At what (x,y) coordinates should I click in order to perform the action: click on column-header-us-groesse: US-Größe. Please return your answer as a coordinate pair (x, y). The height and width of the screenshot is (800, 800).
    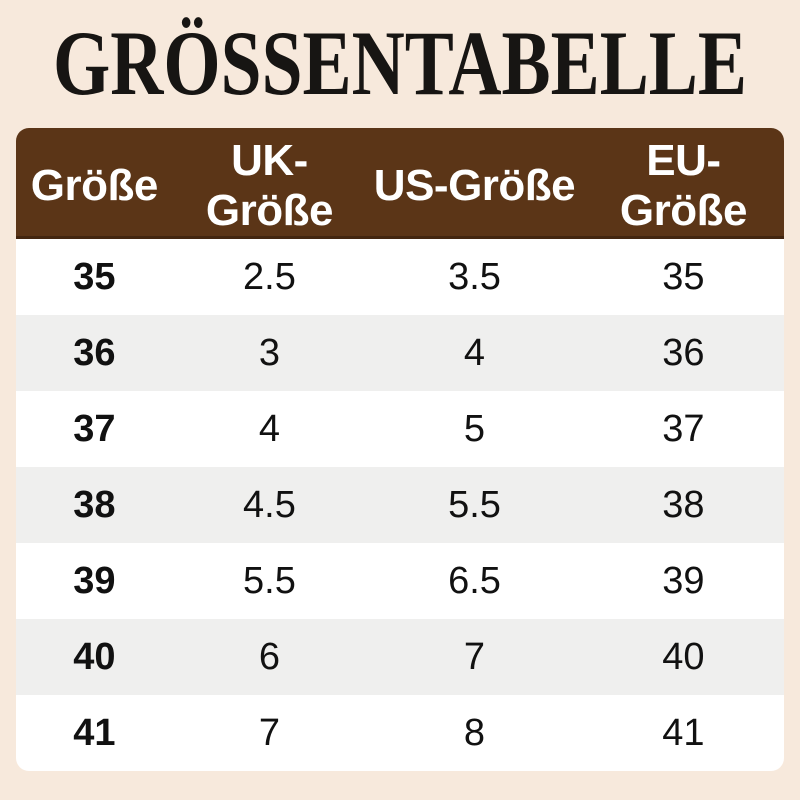
    Looking at the image, I should click on (474, 183).